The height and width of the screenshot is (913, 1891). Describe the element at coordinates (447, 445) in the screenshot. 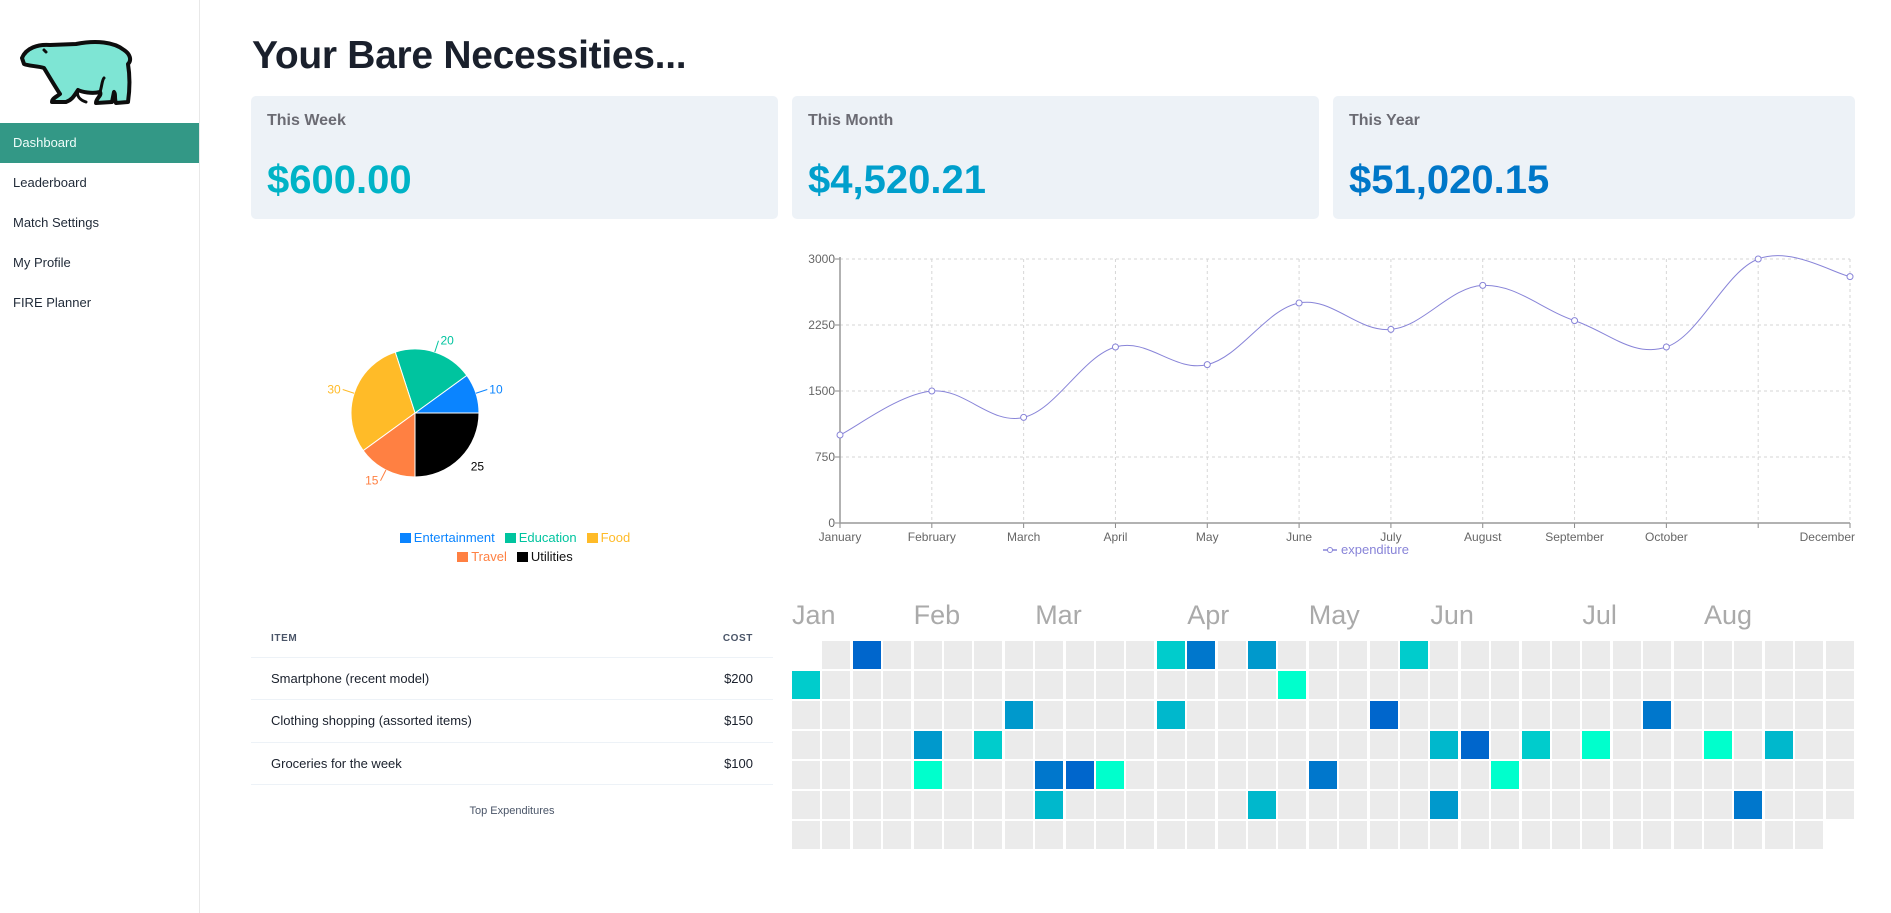

I see `pie-slice-utilities` at that location.